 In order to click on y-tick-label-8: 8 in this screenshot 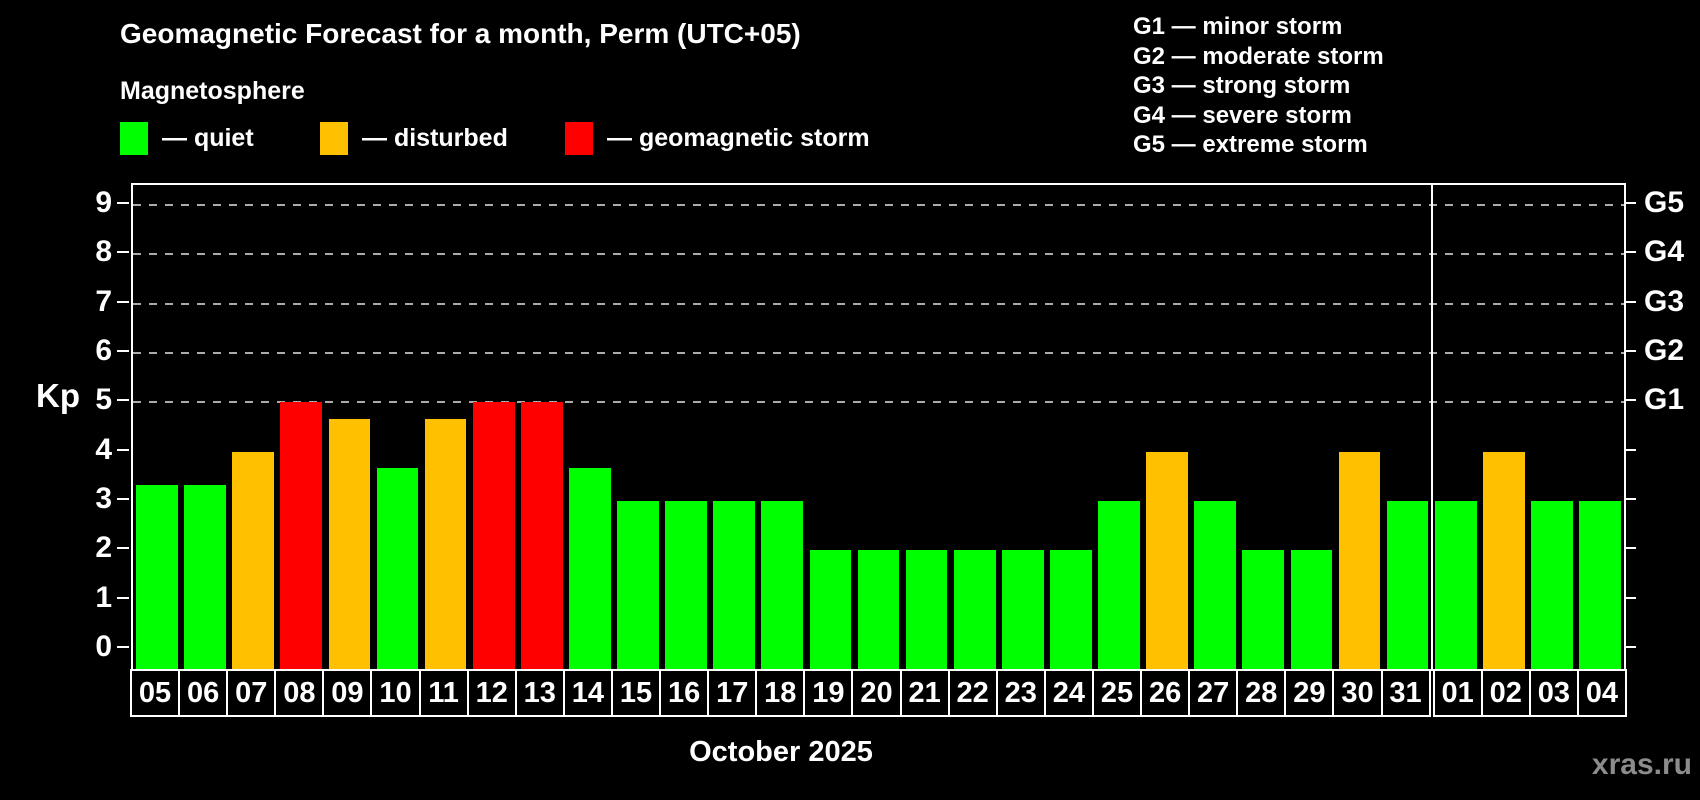, I will do `click(103, 252)`.